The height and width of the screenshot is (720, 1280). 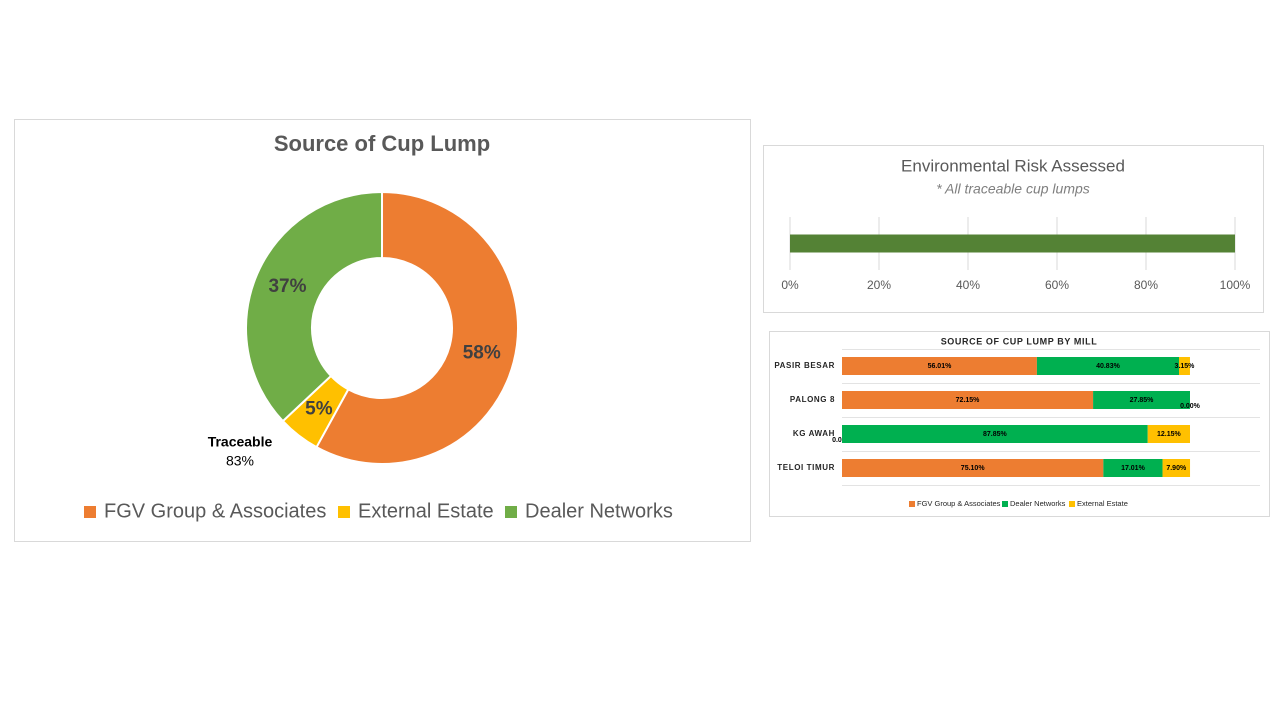 I want to click on data-label: 12.15%, so click(x=1169, y=434).